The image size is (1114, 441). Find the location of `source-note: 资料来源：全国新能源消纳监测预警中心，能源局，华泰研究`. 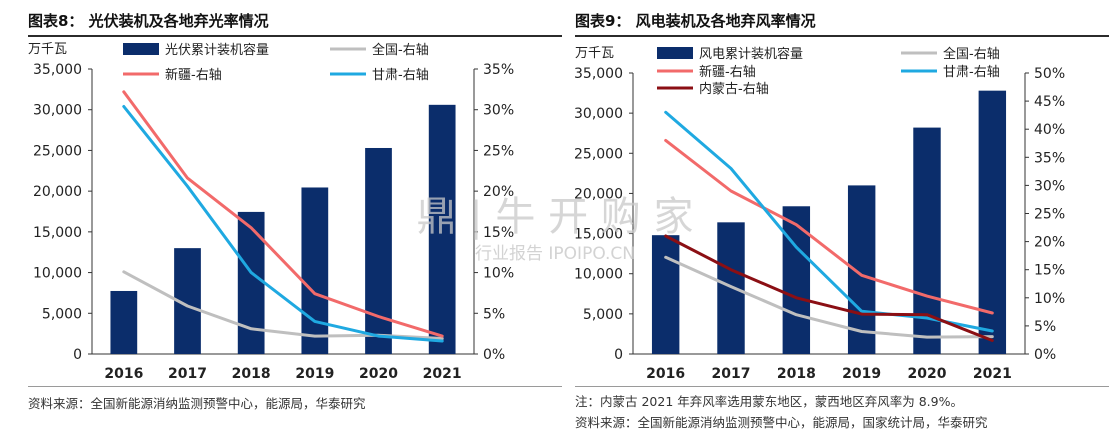

source-note: 资料来源：全国新能源消纳监测预警中心，能源局，华泰研究 is located at coordinates (197, 403).